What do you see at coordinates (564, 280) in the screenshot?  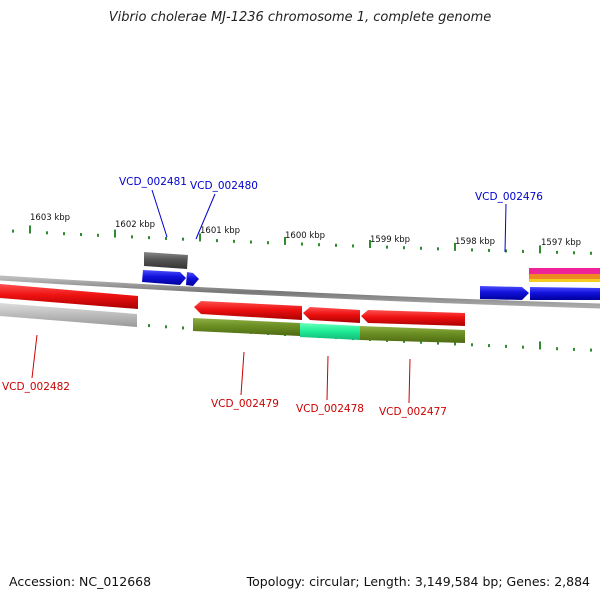 I see `gene-right-yellow` at bounding box center [564, 280].